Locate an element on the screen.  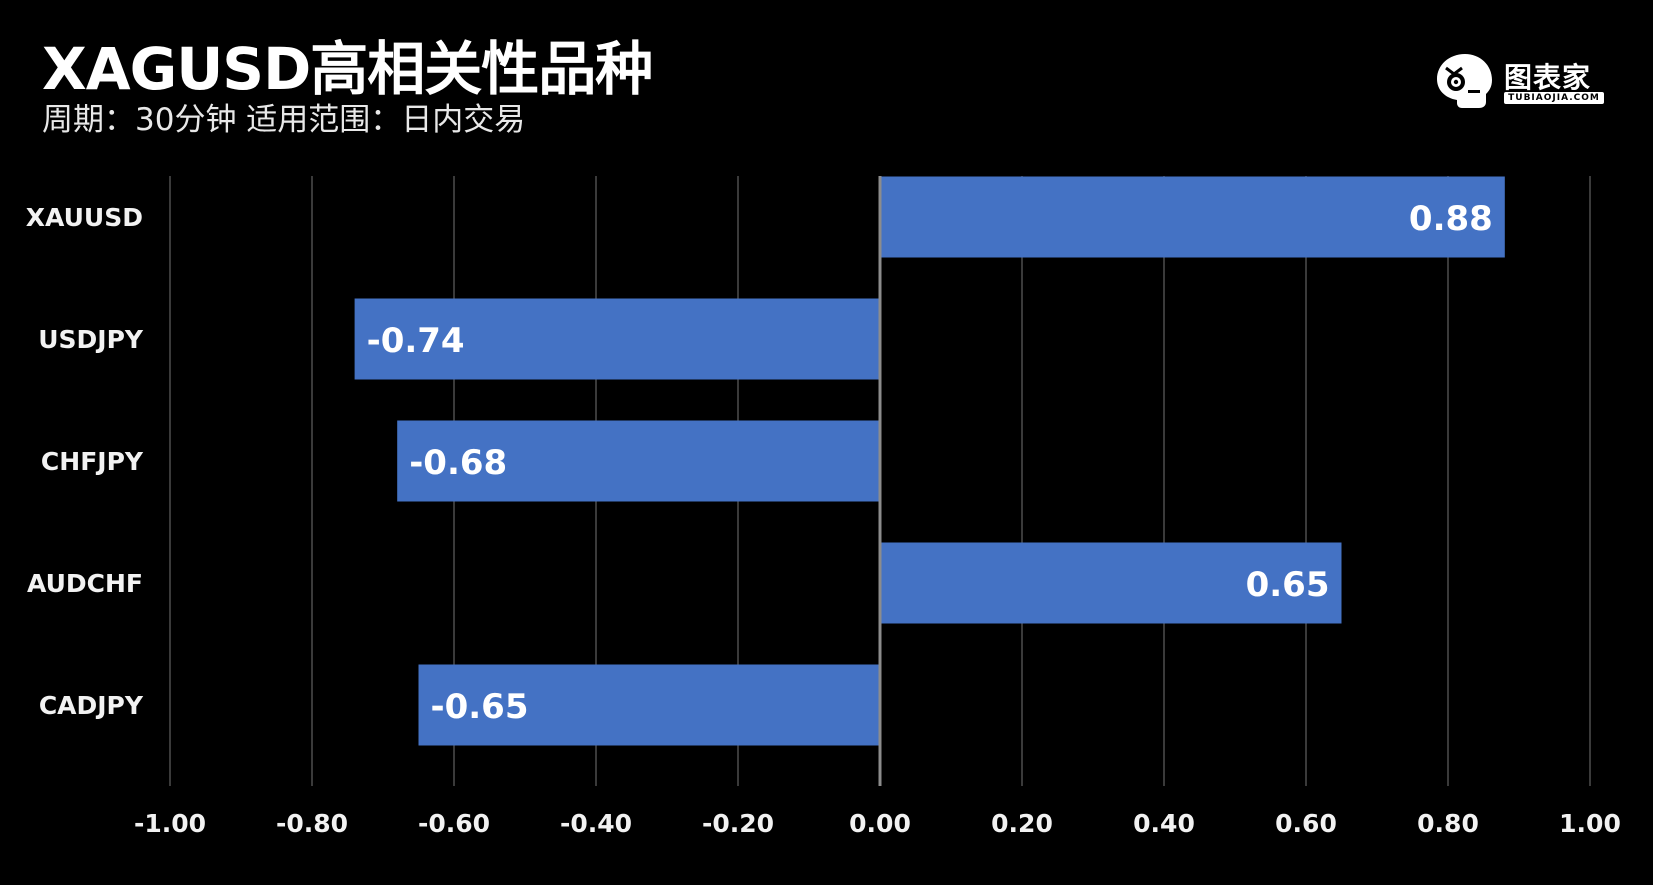
x-tick-label: 0.00 is located at coordinates (880, 823).